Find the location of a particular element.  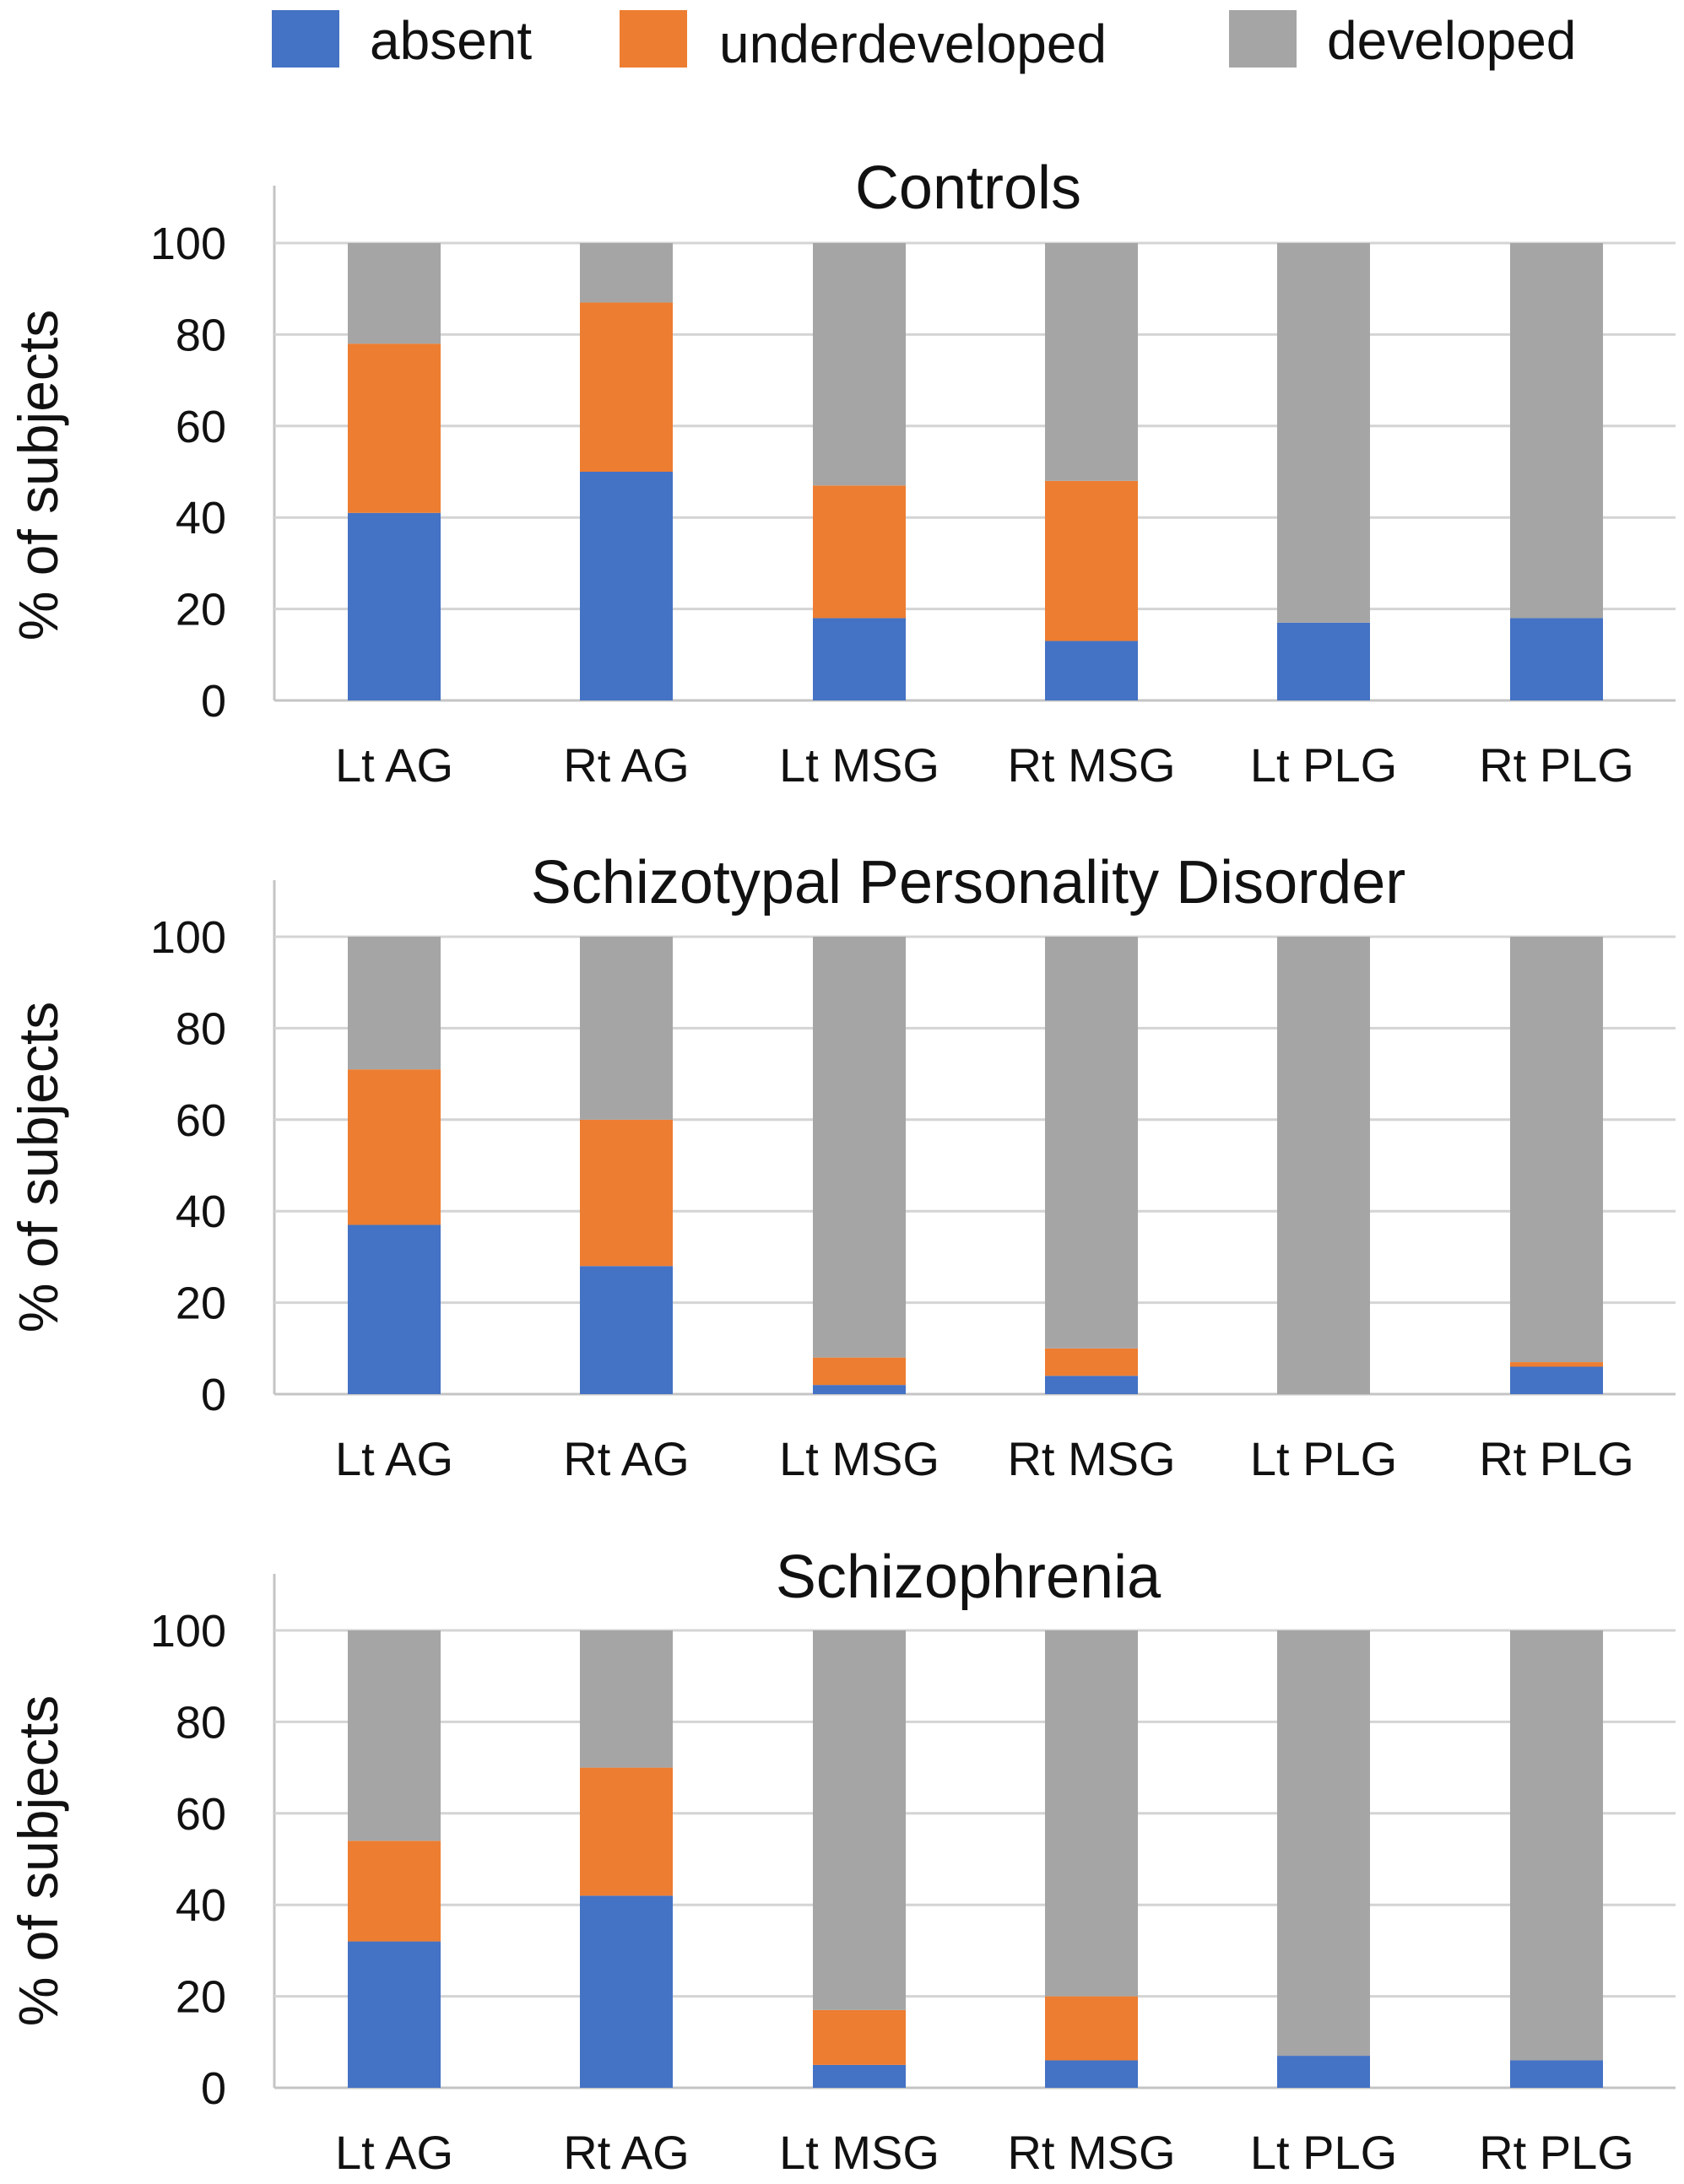

legend-label-developed: developed is located at coordinates (1451, 40).